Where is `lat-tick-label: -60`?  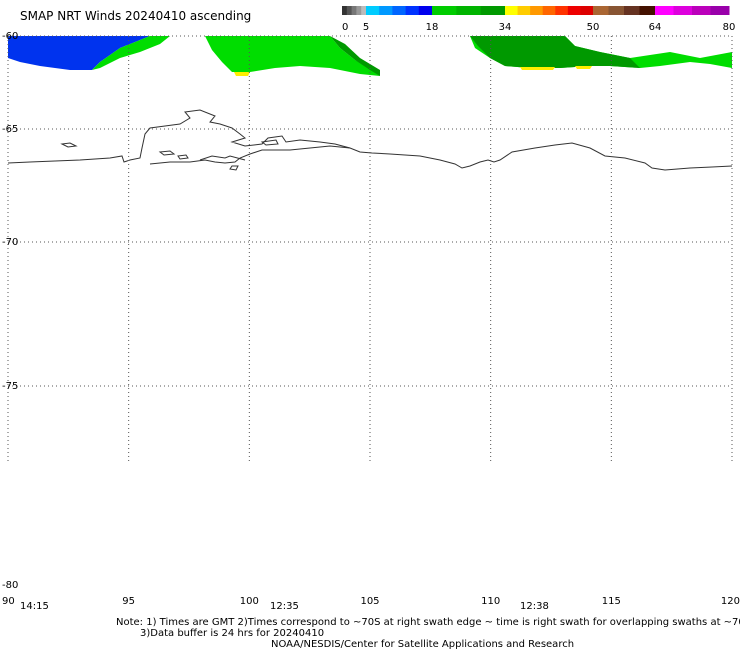 lat-tick-label: -60 is located at coordinates (10, 36).